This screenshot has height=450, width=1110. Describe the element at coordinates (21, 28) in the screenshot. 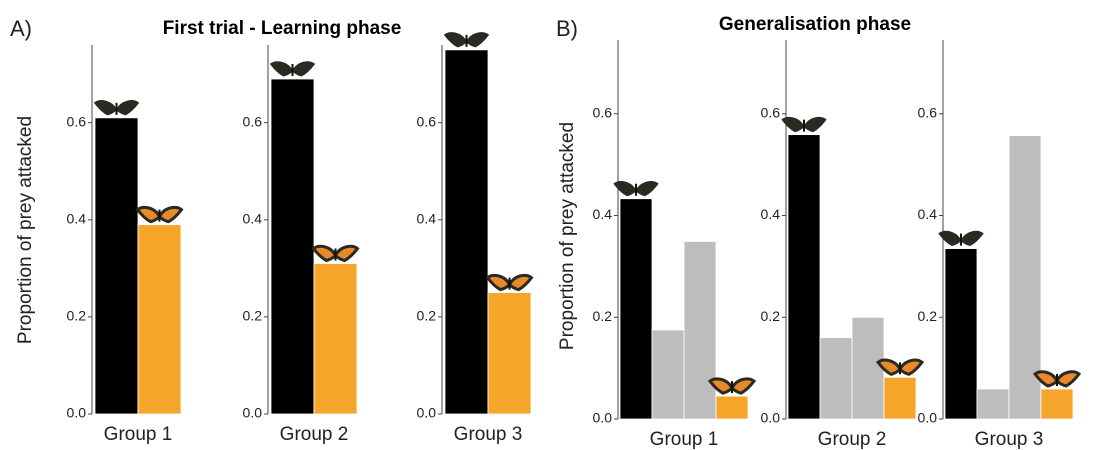

I see `panel-label: A)` at that location.